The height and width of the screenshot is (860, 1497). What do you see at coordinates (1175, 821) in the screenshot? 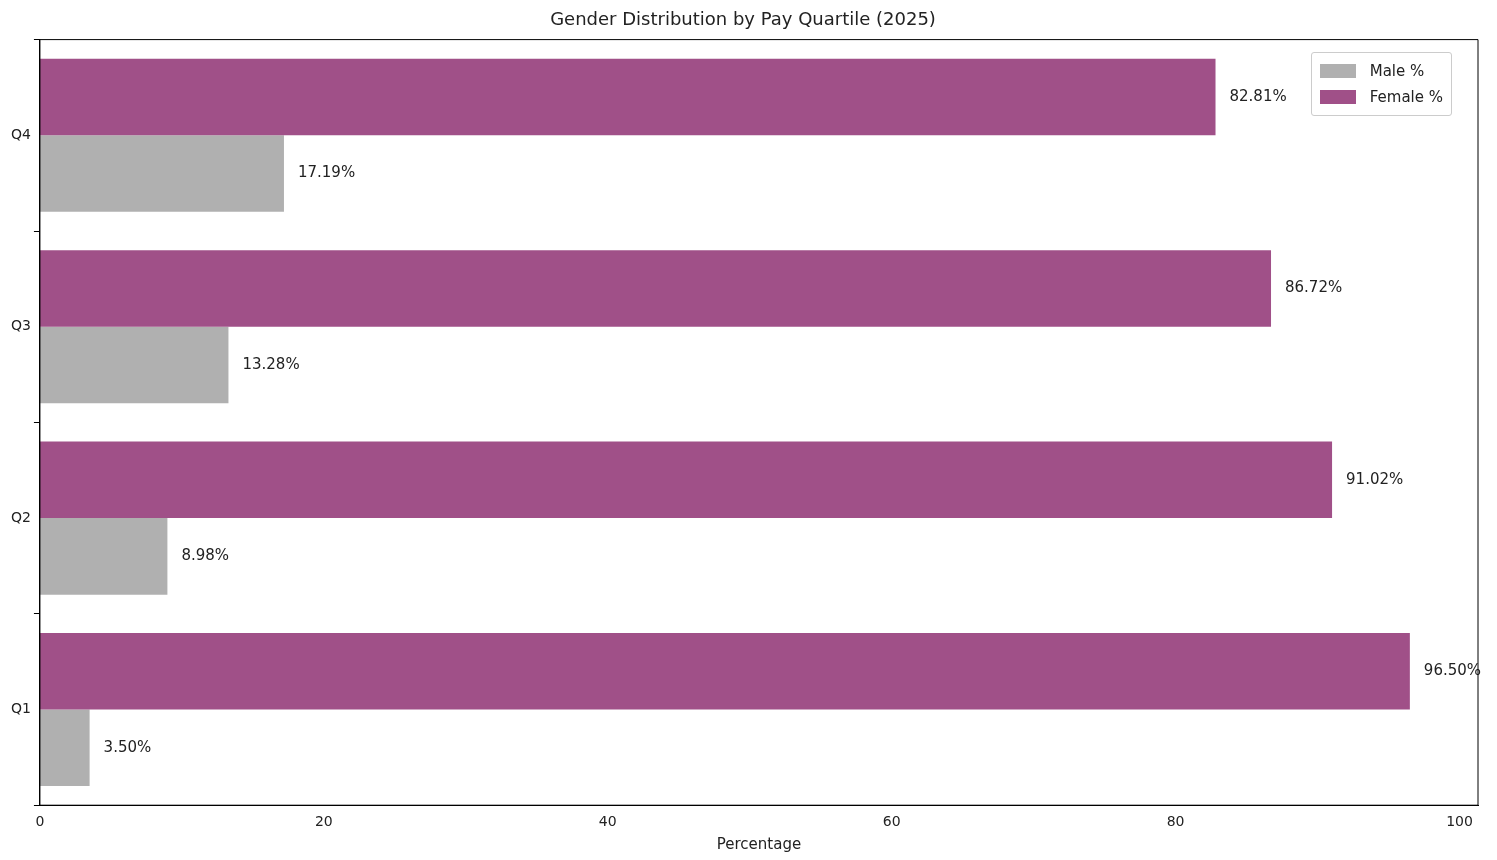
I see `x-tick-label: 80` at bounding box center [1175, 821].